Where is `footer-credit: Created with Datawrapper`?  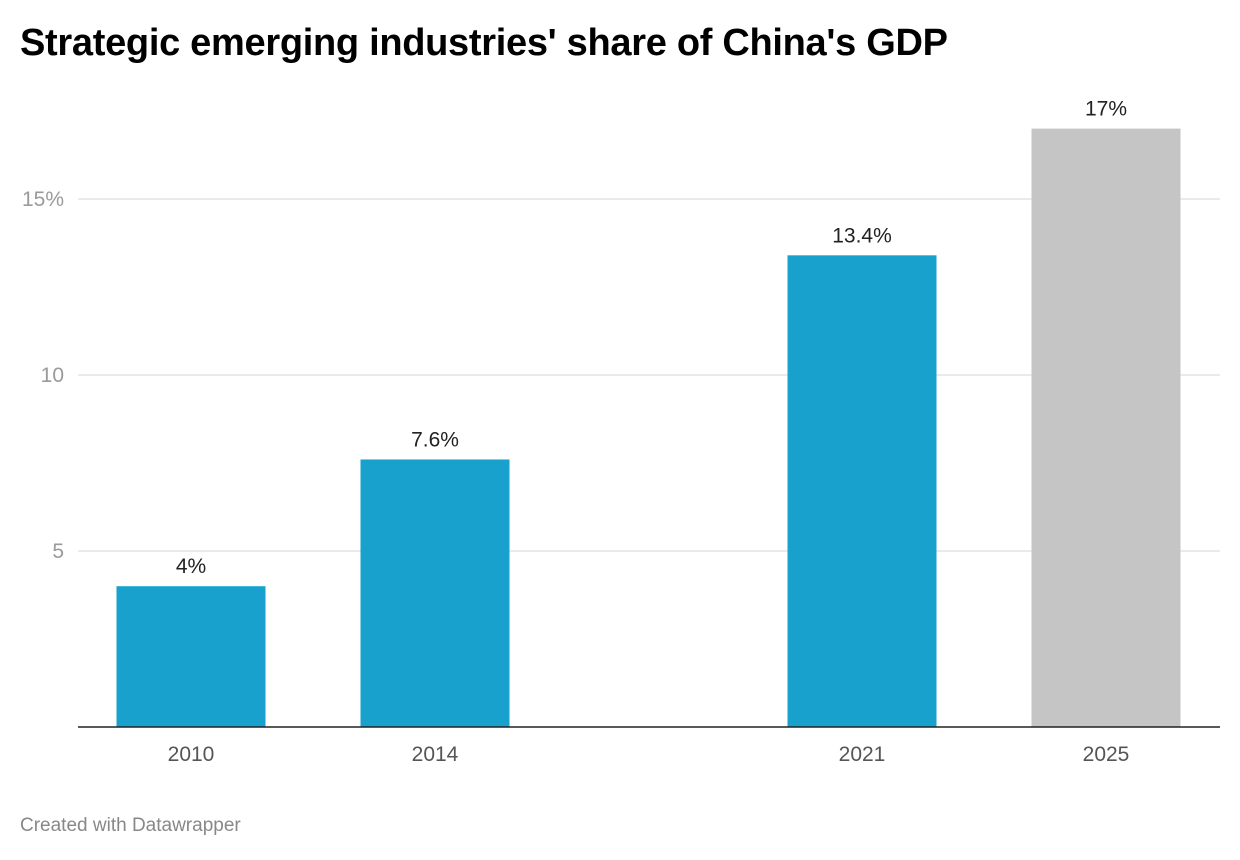
footer-credit: Created with Datawrapper is located at coordinates (130, 825).